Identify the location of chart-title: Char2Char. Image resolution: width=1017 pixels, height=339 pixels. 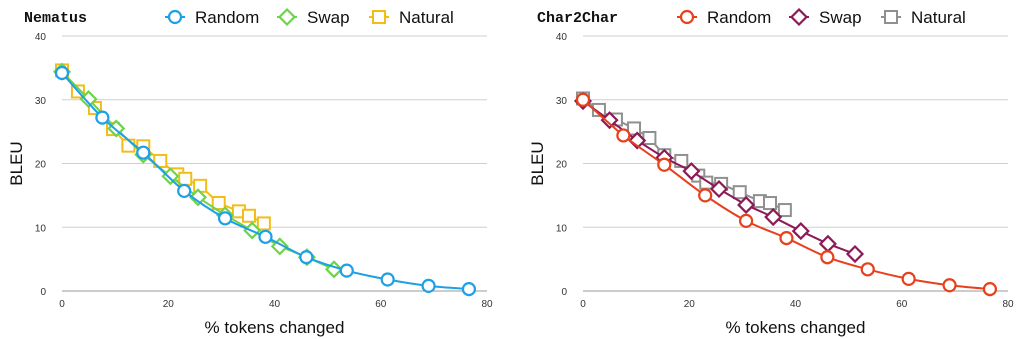
(577, 18).